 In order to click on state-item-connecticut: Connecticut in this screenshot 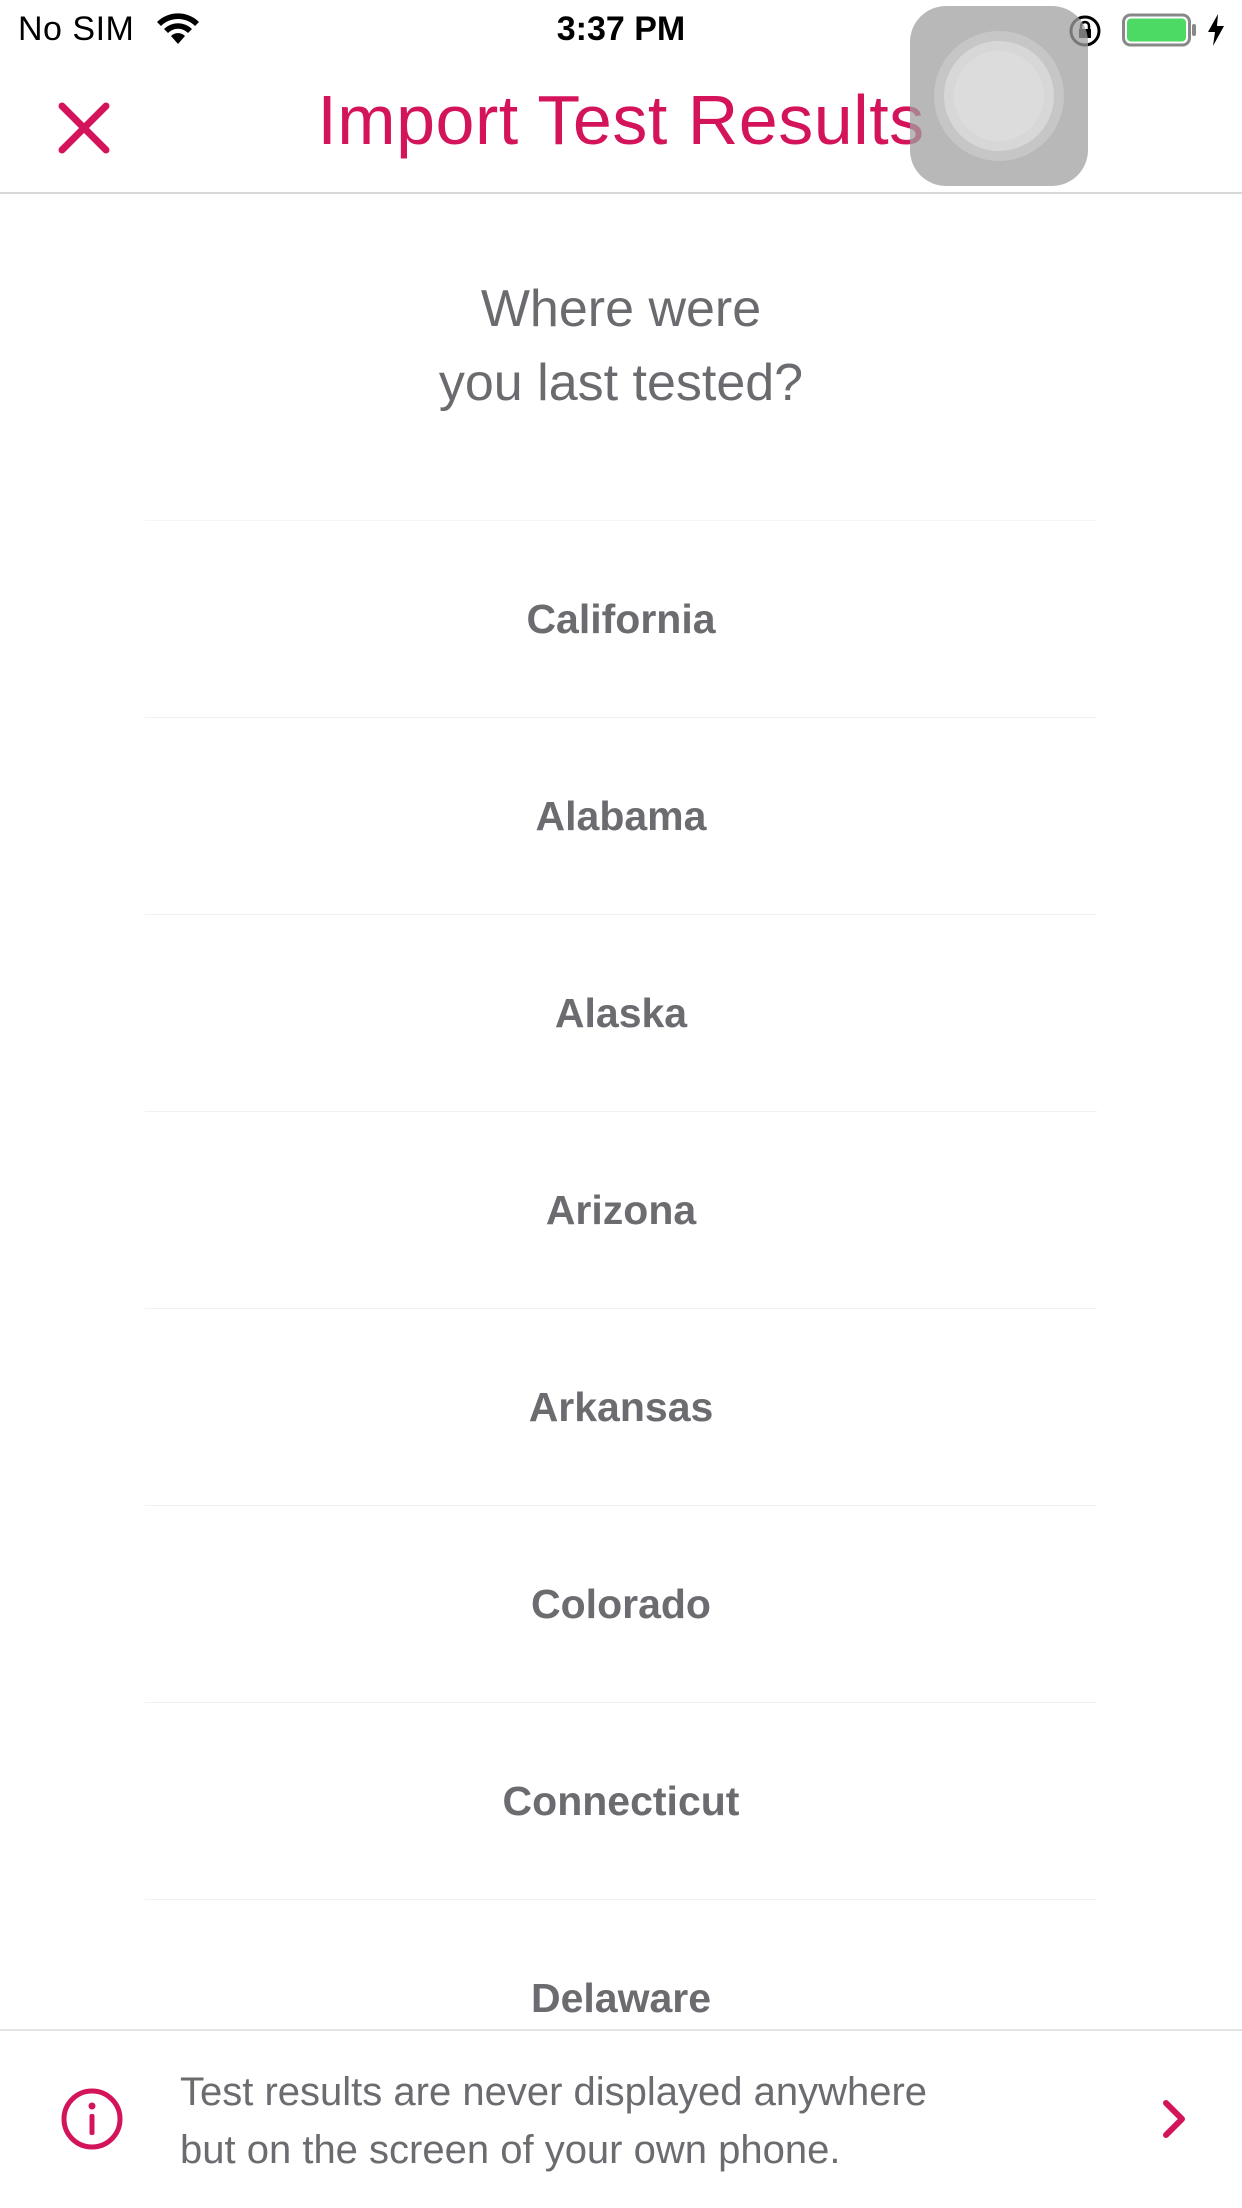, I will do `click(621, 1800)`.